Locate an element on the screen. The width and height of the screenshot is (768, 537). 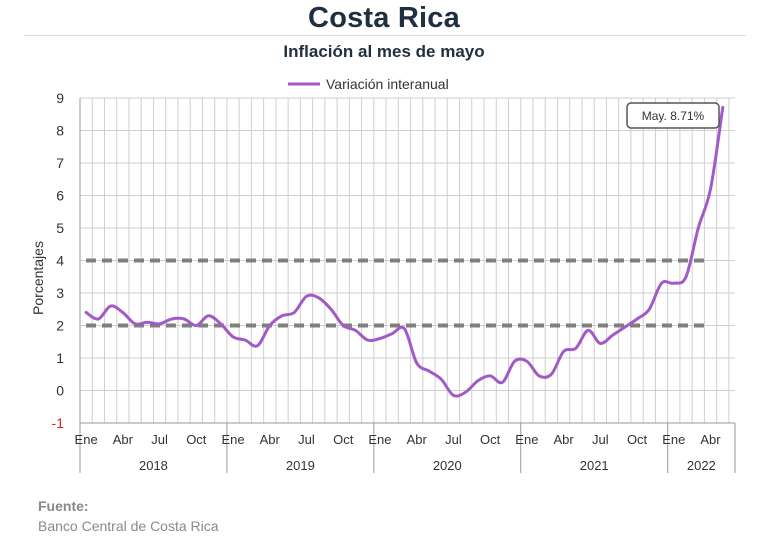
chart-title: Costa Rica is located at coordinates (384, 18).